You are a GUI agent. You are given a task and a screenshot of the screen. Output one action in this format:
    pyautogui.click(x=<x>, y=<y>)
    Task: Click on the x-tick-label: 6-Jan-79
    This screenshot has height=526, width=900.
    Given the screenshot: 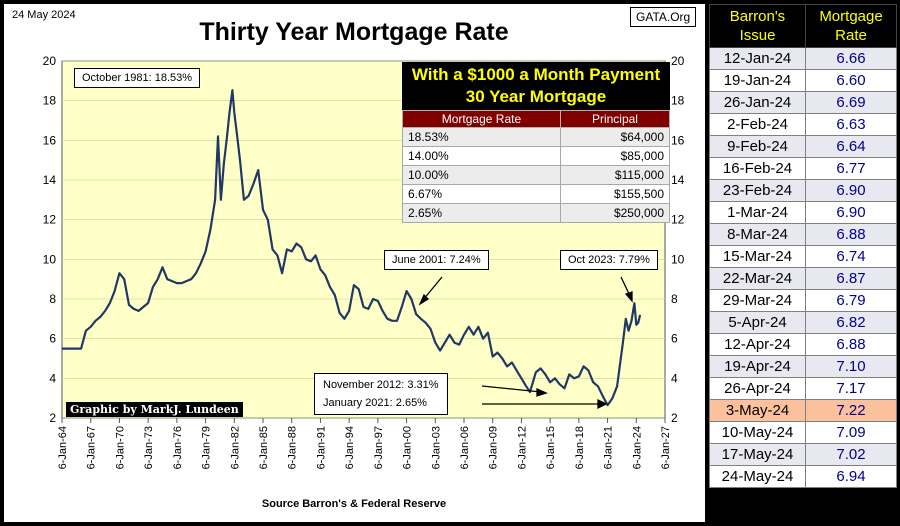 What is the action you would take?
    pyautogui.click(x=207, y=447)
    